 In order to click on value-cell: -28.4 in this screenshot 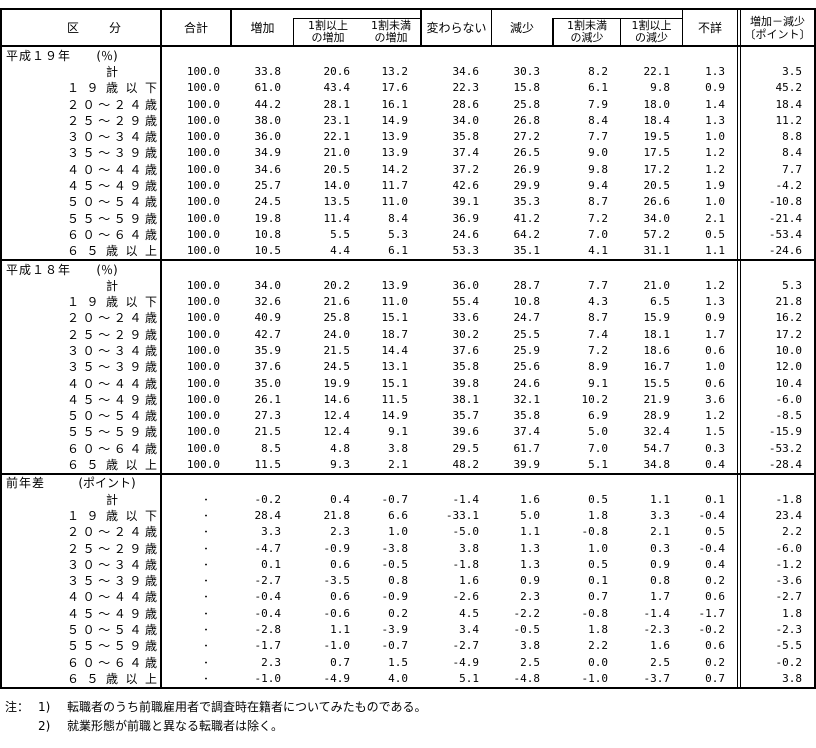, I will do `click(776, 464)`.